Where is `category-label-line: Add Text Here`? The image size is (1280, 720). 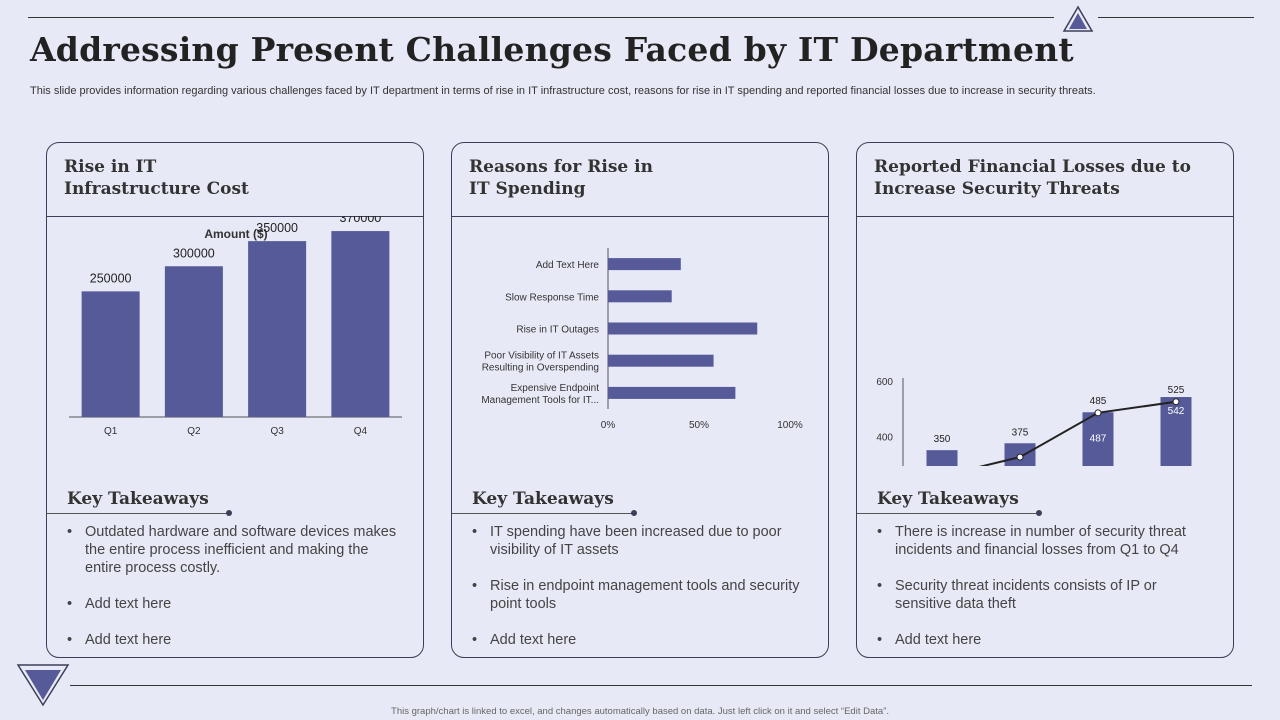 category-label-line: Add Text Here is located at coordinates (568, 265).